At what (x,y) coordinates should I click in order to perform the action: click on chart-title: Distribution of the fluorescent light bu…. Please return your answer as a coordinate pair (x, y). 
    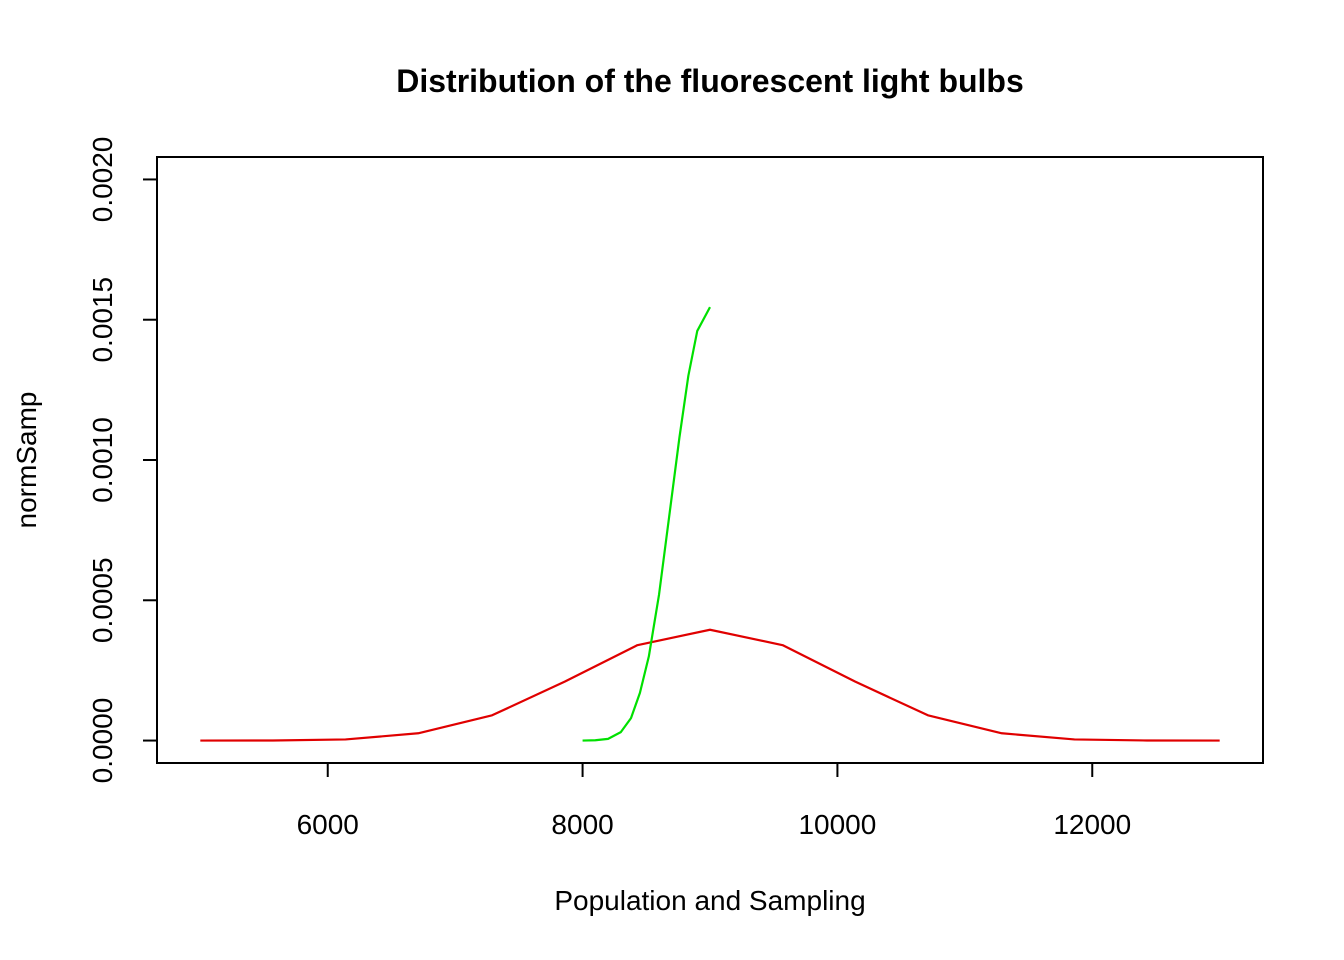
    Looking at the image, I should click on (710, 81).